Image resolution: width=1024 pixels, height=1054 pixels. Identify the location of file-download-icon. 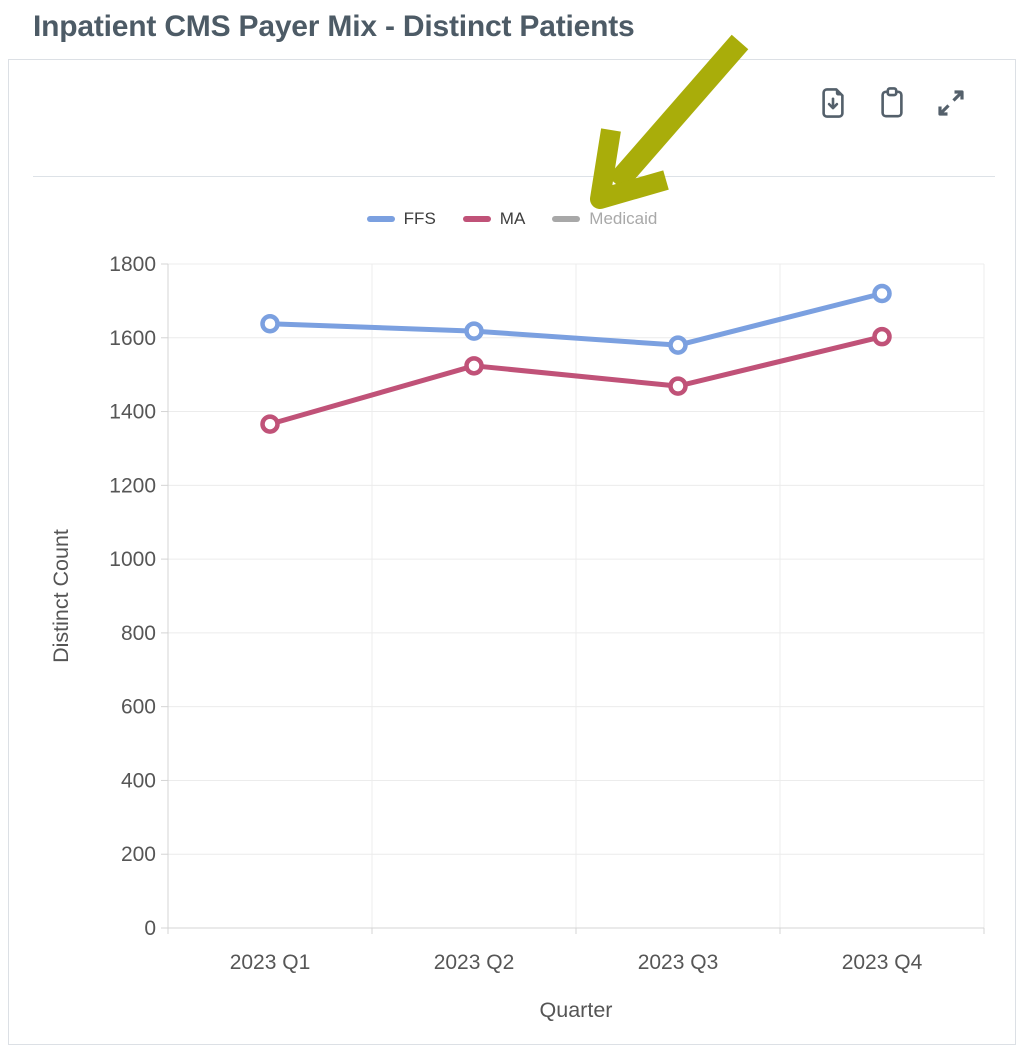
(833, 103).